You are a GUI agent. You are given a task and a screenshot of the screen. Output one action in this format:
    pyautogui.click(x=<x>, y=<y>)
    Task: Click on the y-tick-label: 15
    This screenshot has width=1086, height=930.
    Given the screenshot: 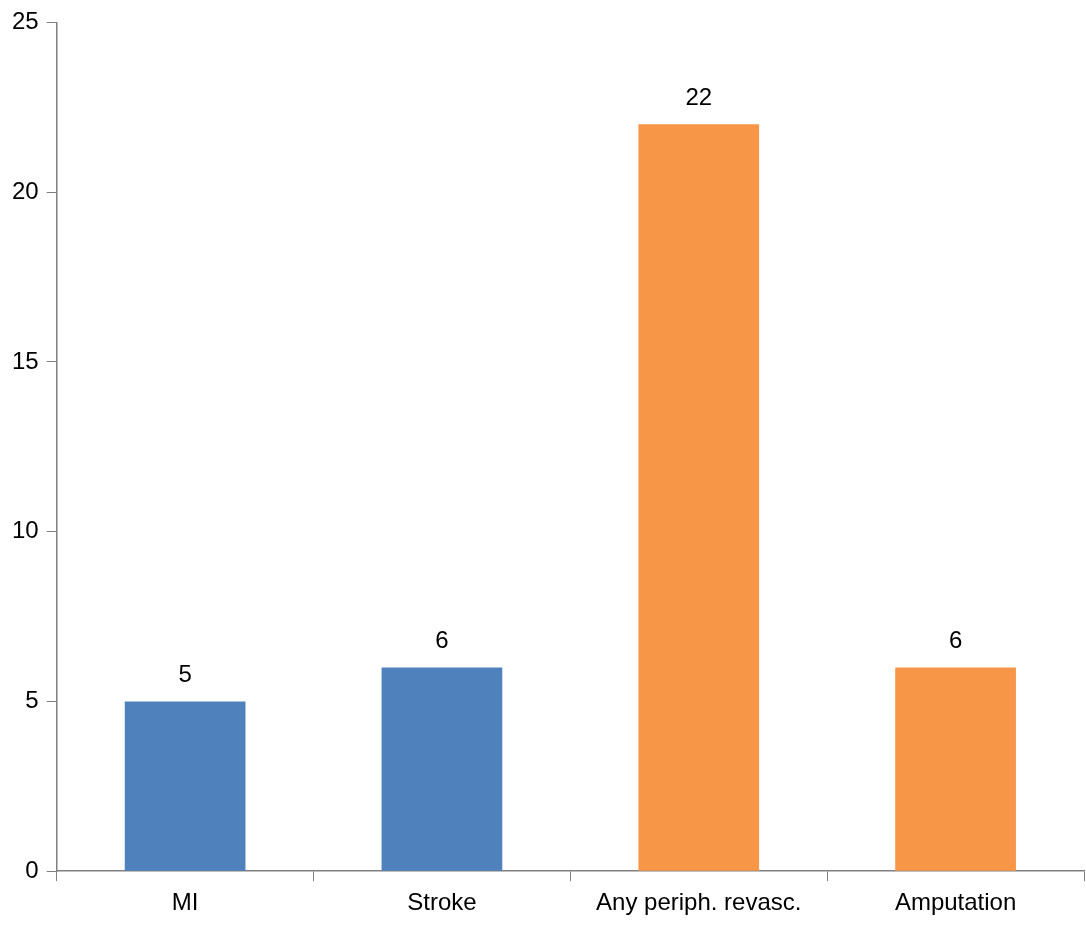 What is the action you would take?
    pyautogui.click(x=25, y=360)
    